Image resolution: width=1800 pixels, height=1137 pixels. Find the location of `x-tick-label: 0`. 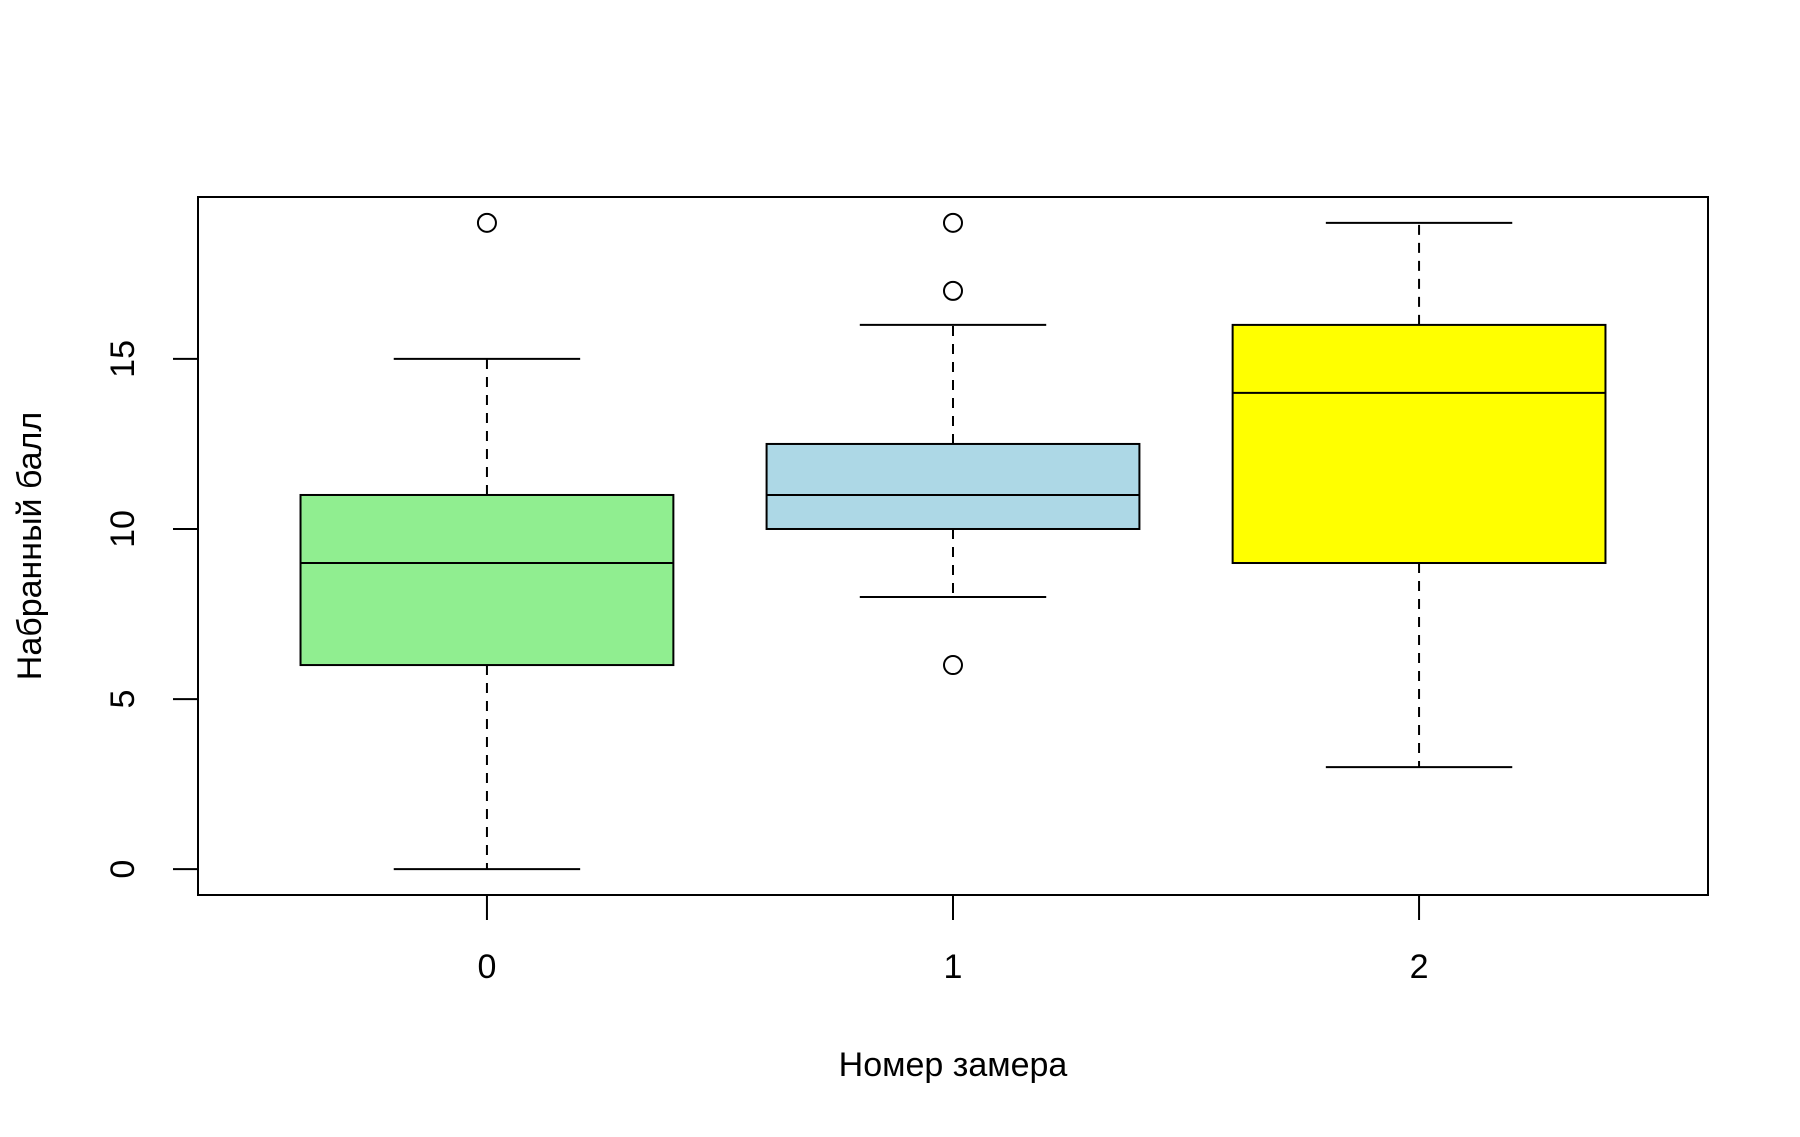

x-tick-label: 0 is located at coordinates (486, 967).